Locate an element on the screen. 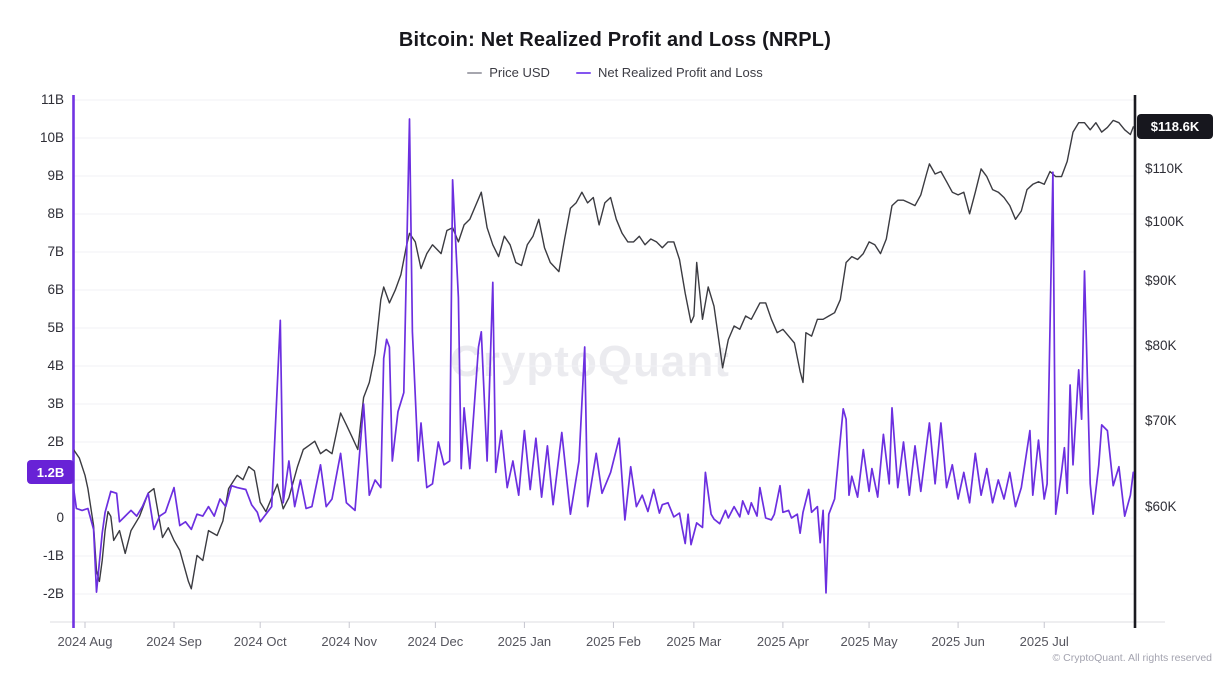 This screenshot has height=674, width=1230. x-axis-label: 2024 Sep is located at coordinates (174, 641).